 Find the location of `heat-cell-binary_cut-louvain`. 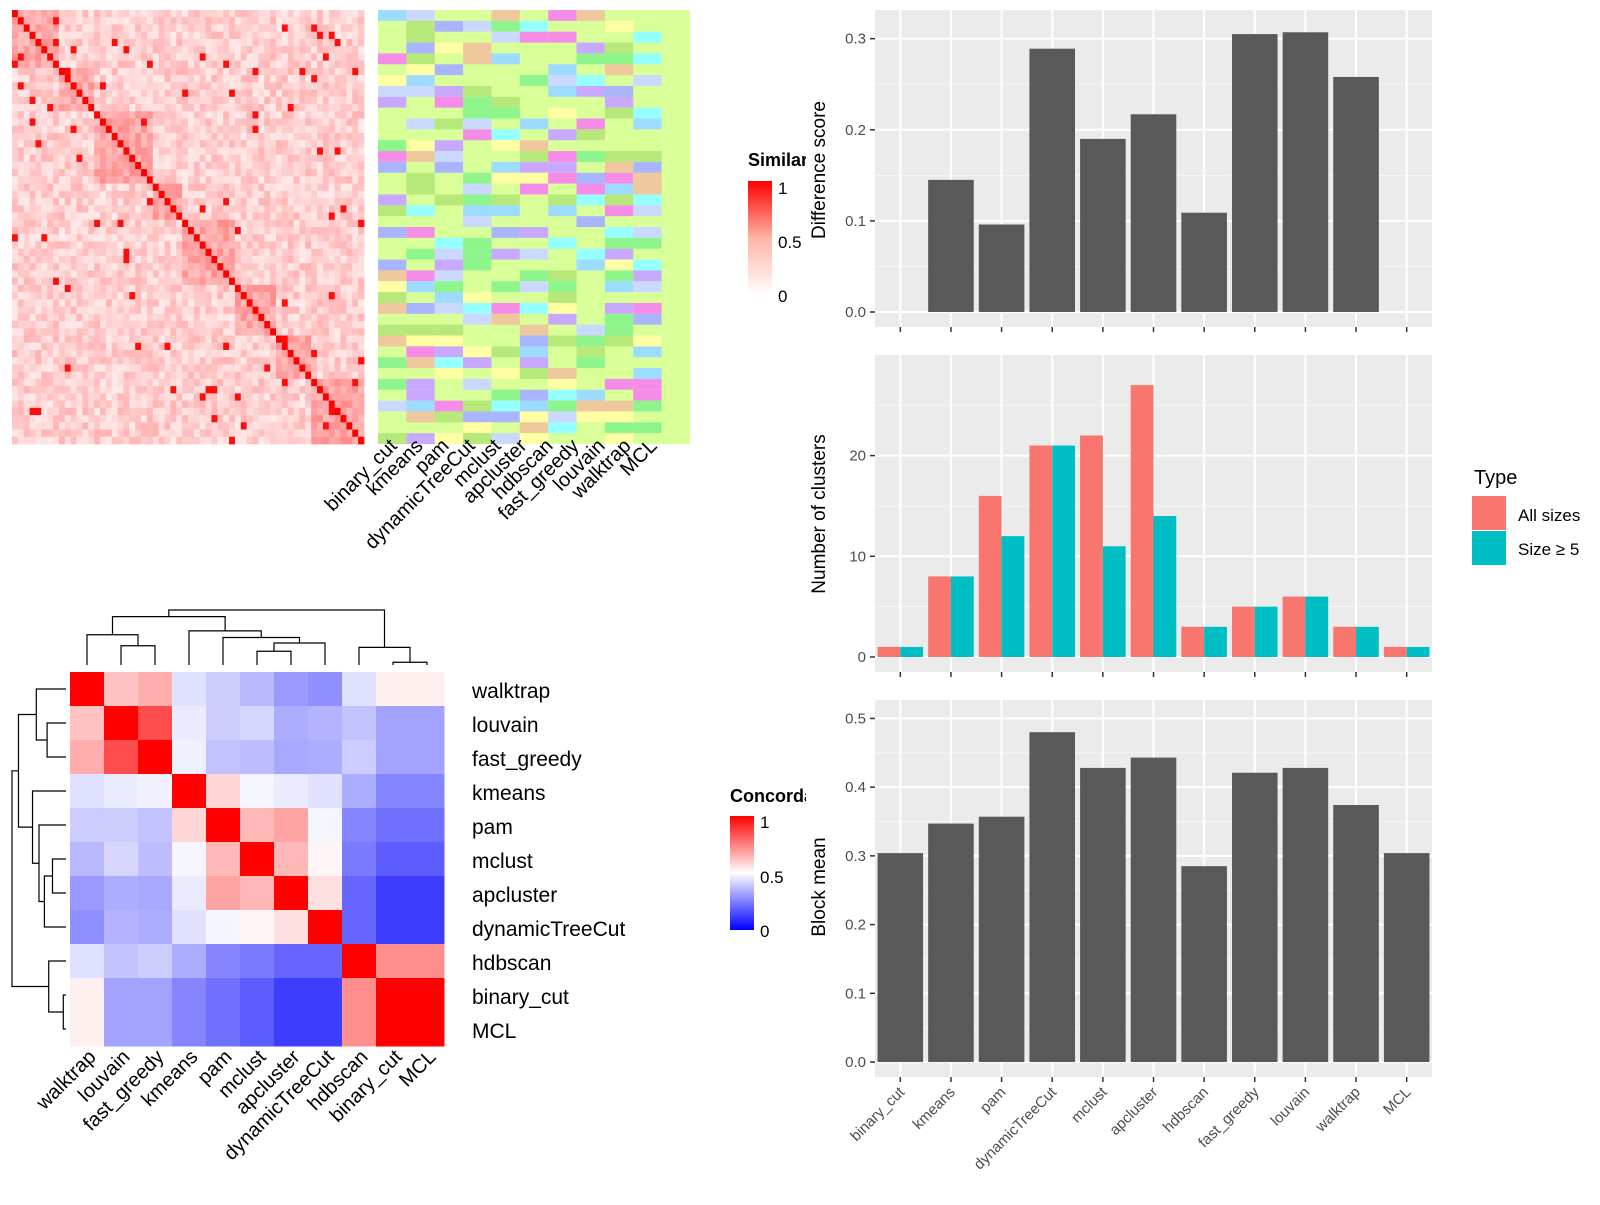

heat-cell-binary_cut-louvain is located at coordinates (121, 995).